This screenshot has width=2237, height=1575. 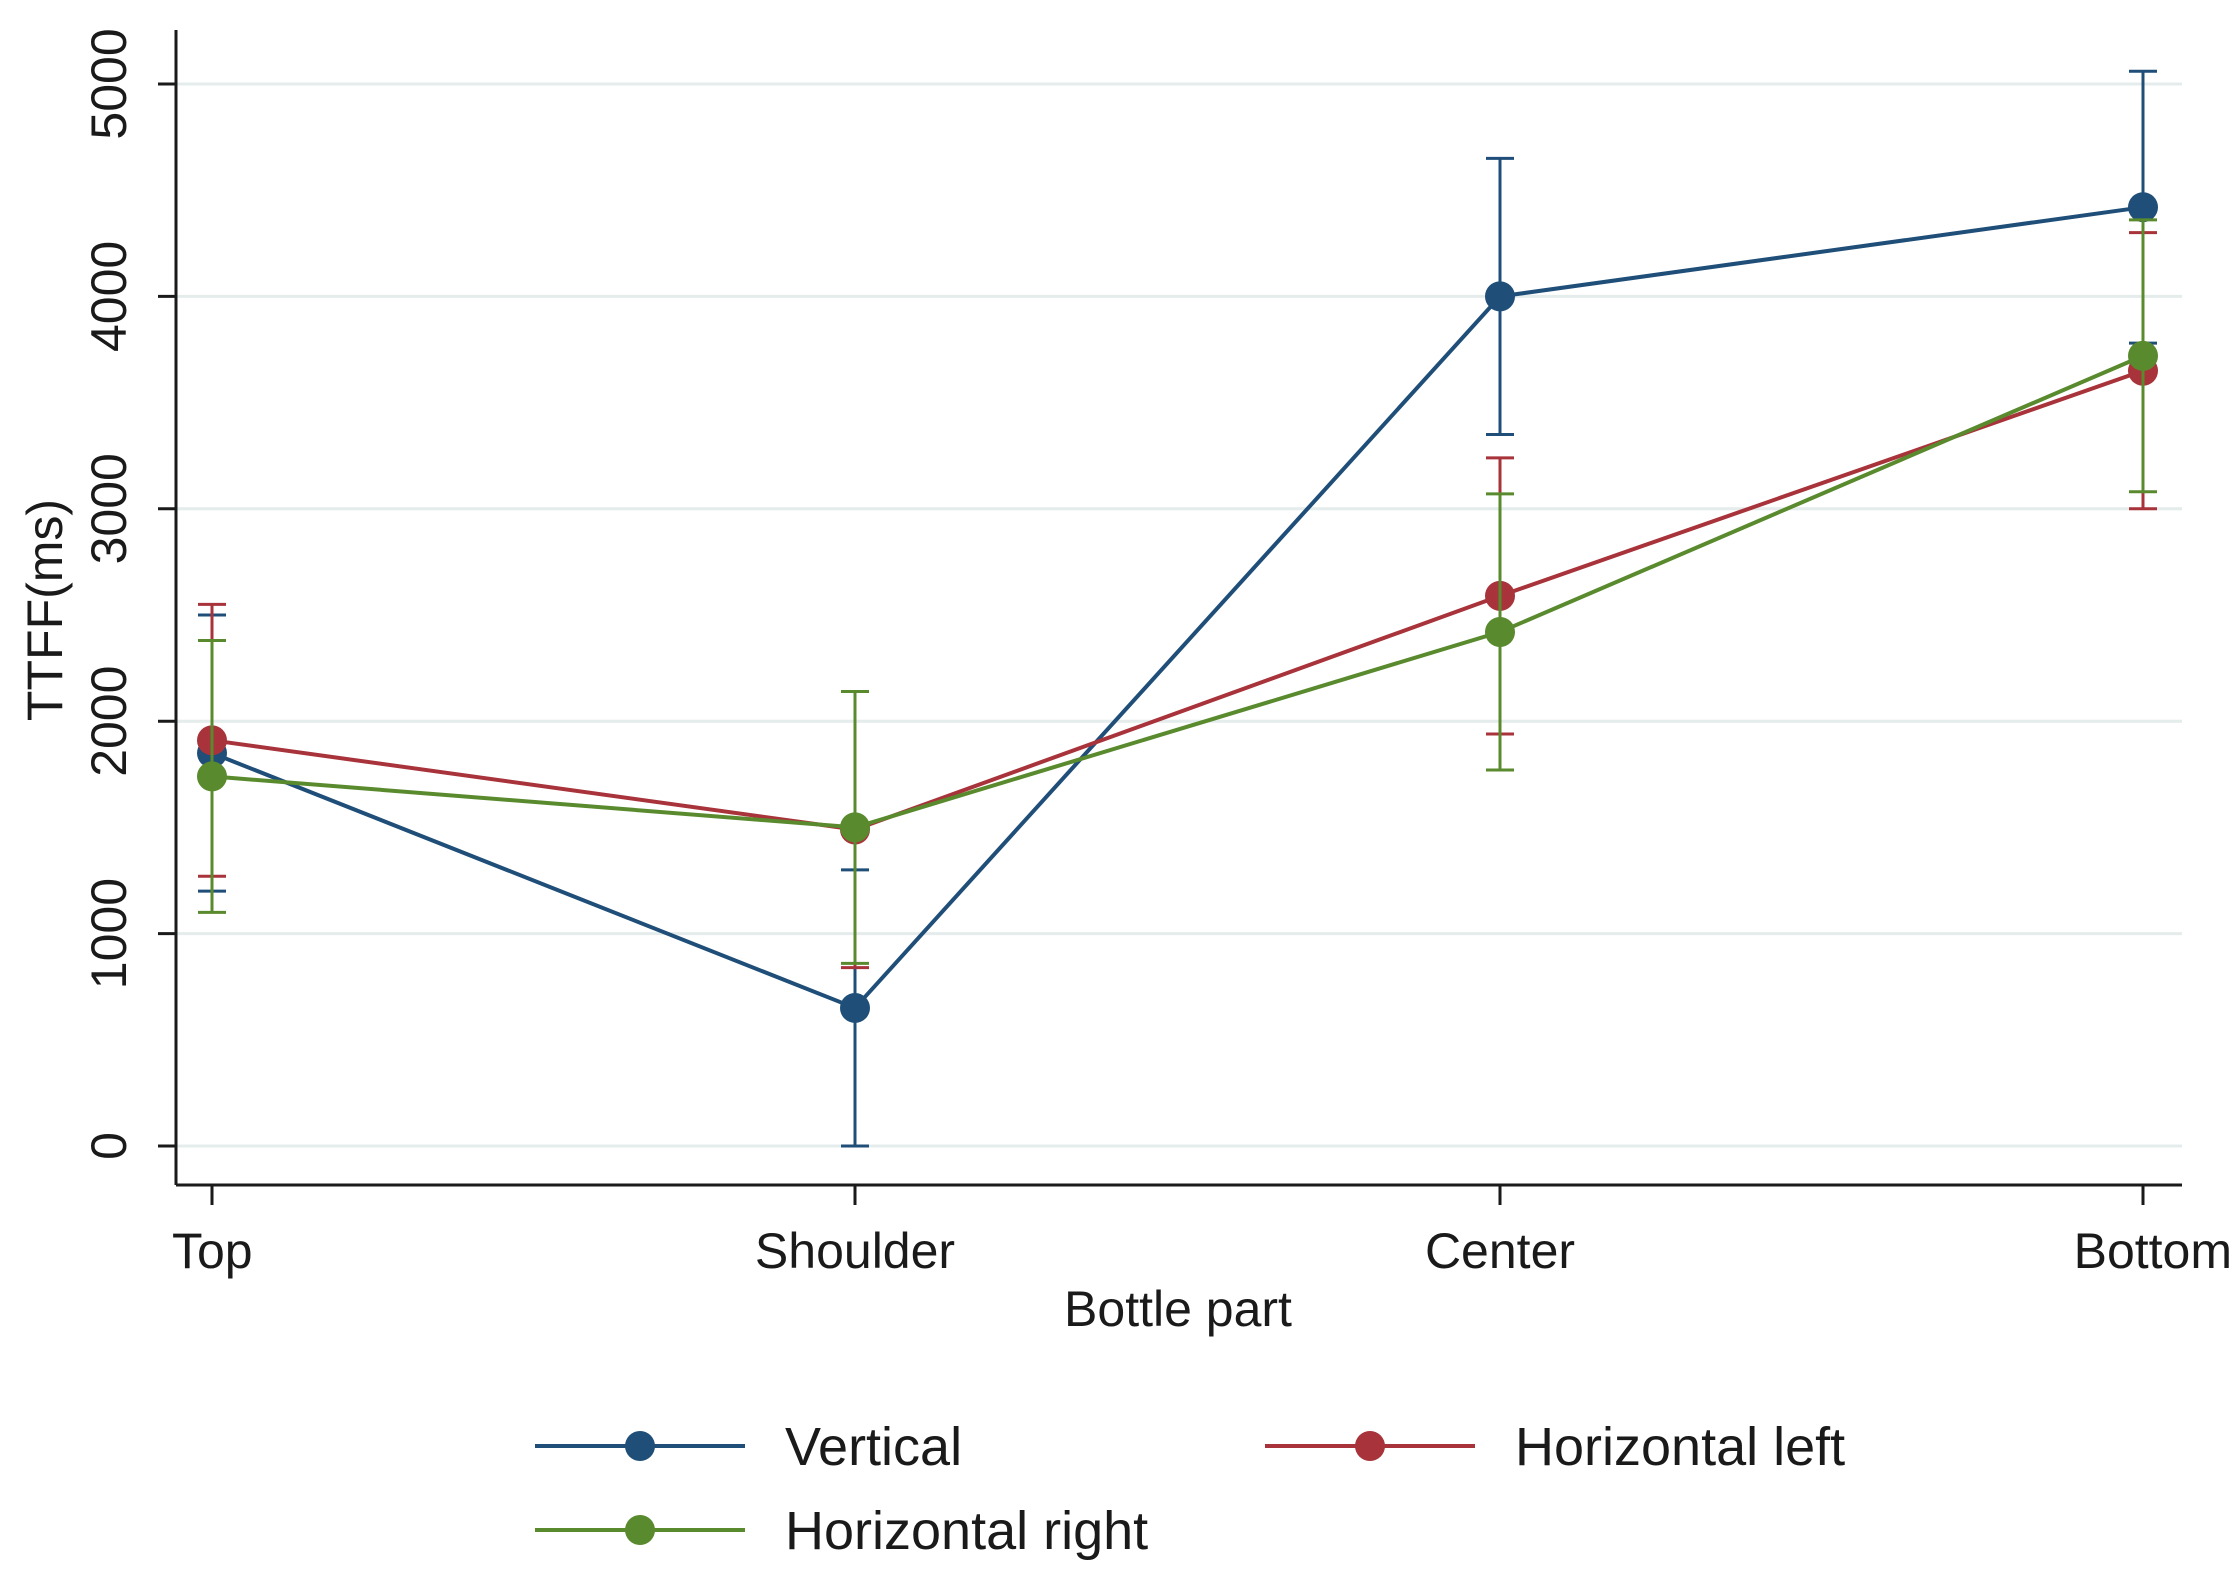 I want to click on data-point-horizontal-right-top, so click(x=212, y=776).